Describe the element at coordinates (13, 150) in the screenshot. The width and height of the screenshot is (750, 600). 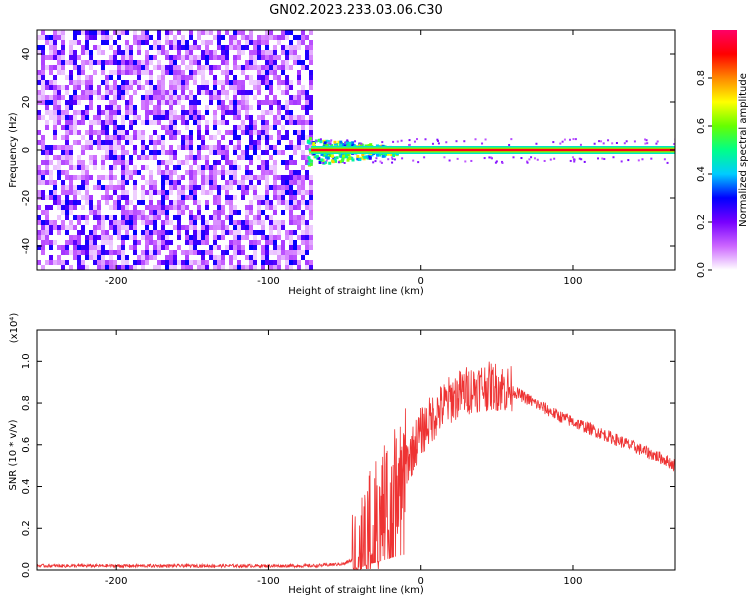
I see `spectrogram-y-label: Frequency (Hz)` at that location.